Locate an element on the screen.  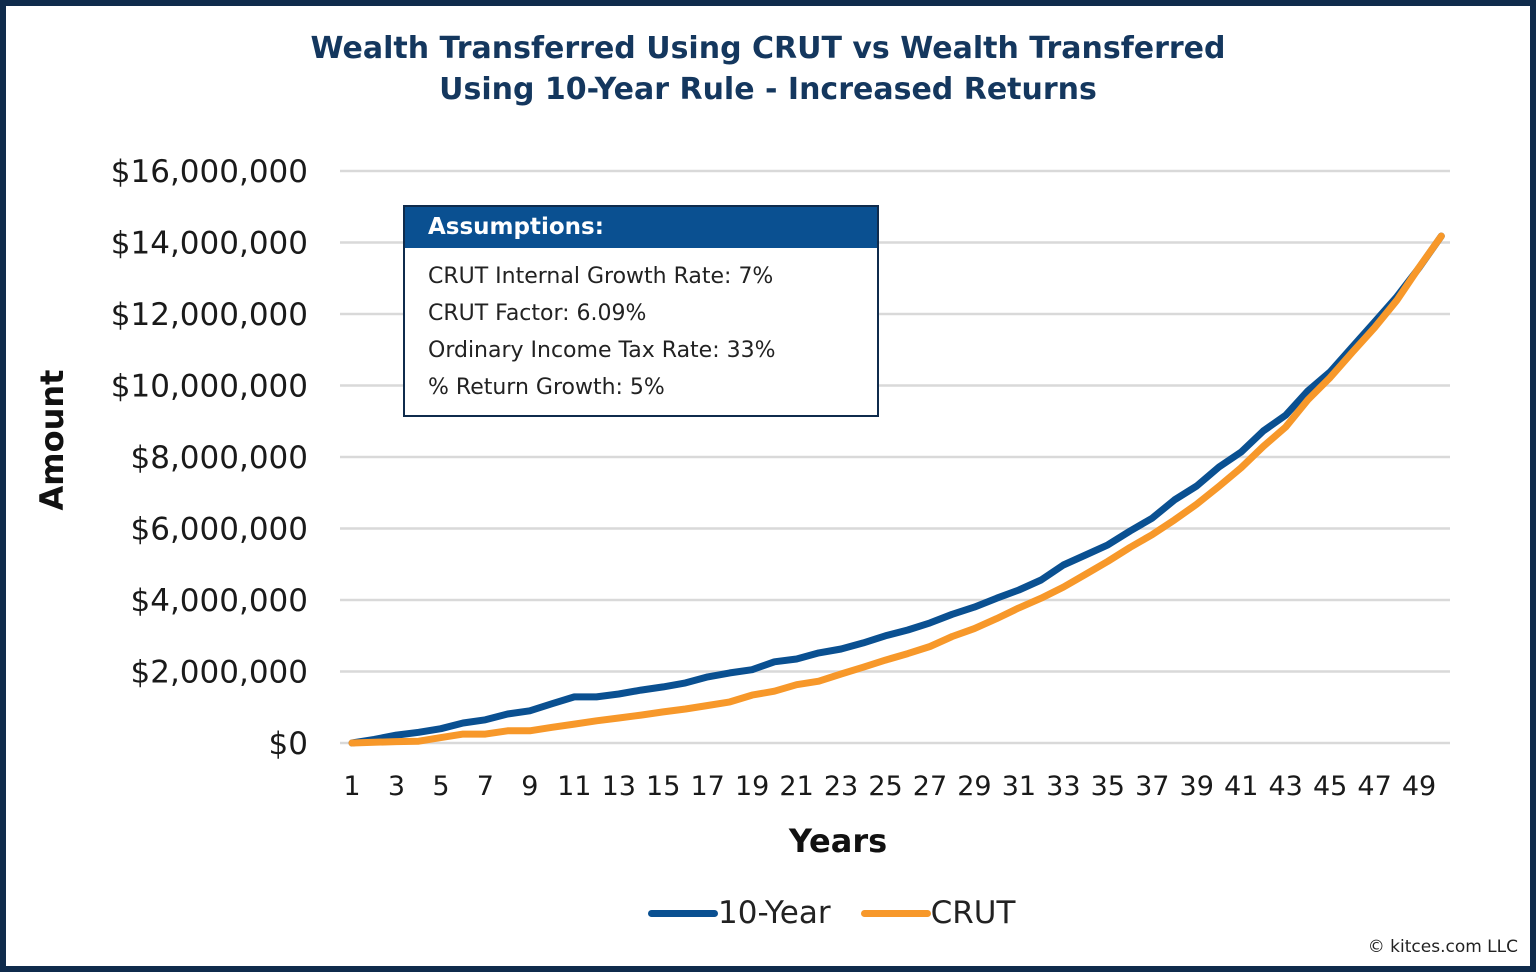
legend: 10-Year CRUT is located at coordinates (831, 913).